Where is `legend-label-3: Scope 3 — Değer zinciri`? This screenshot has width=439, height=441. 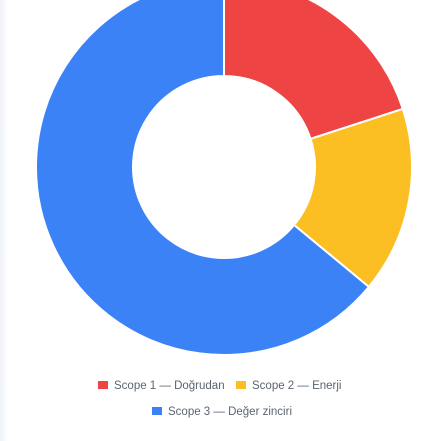 legend-label-3: Scope 3 — Değer zinciri is located at coordinates (230, 412).